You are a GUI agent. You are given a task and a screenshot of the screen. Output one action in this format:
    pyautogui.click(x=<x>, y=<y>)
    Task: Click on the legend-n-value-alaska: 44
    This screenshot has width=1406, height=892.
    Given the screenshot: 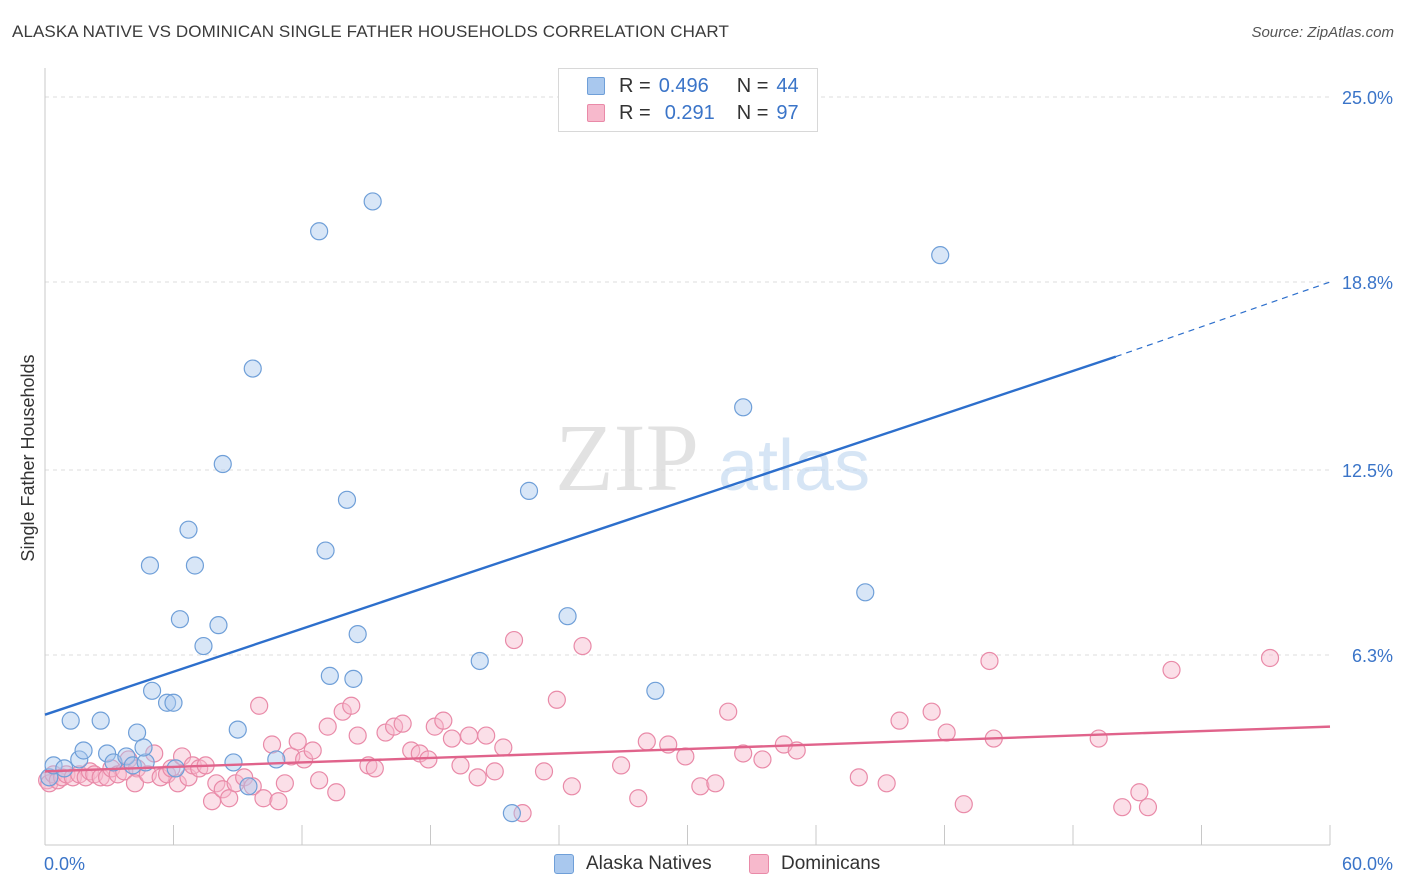 What is the action you would take?
    pyautogui.click(x=787, y=85)
    